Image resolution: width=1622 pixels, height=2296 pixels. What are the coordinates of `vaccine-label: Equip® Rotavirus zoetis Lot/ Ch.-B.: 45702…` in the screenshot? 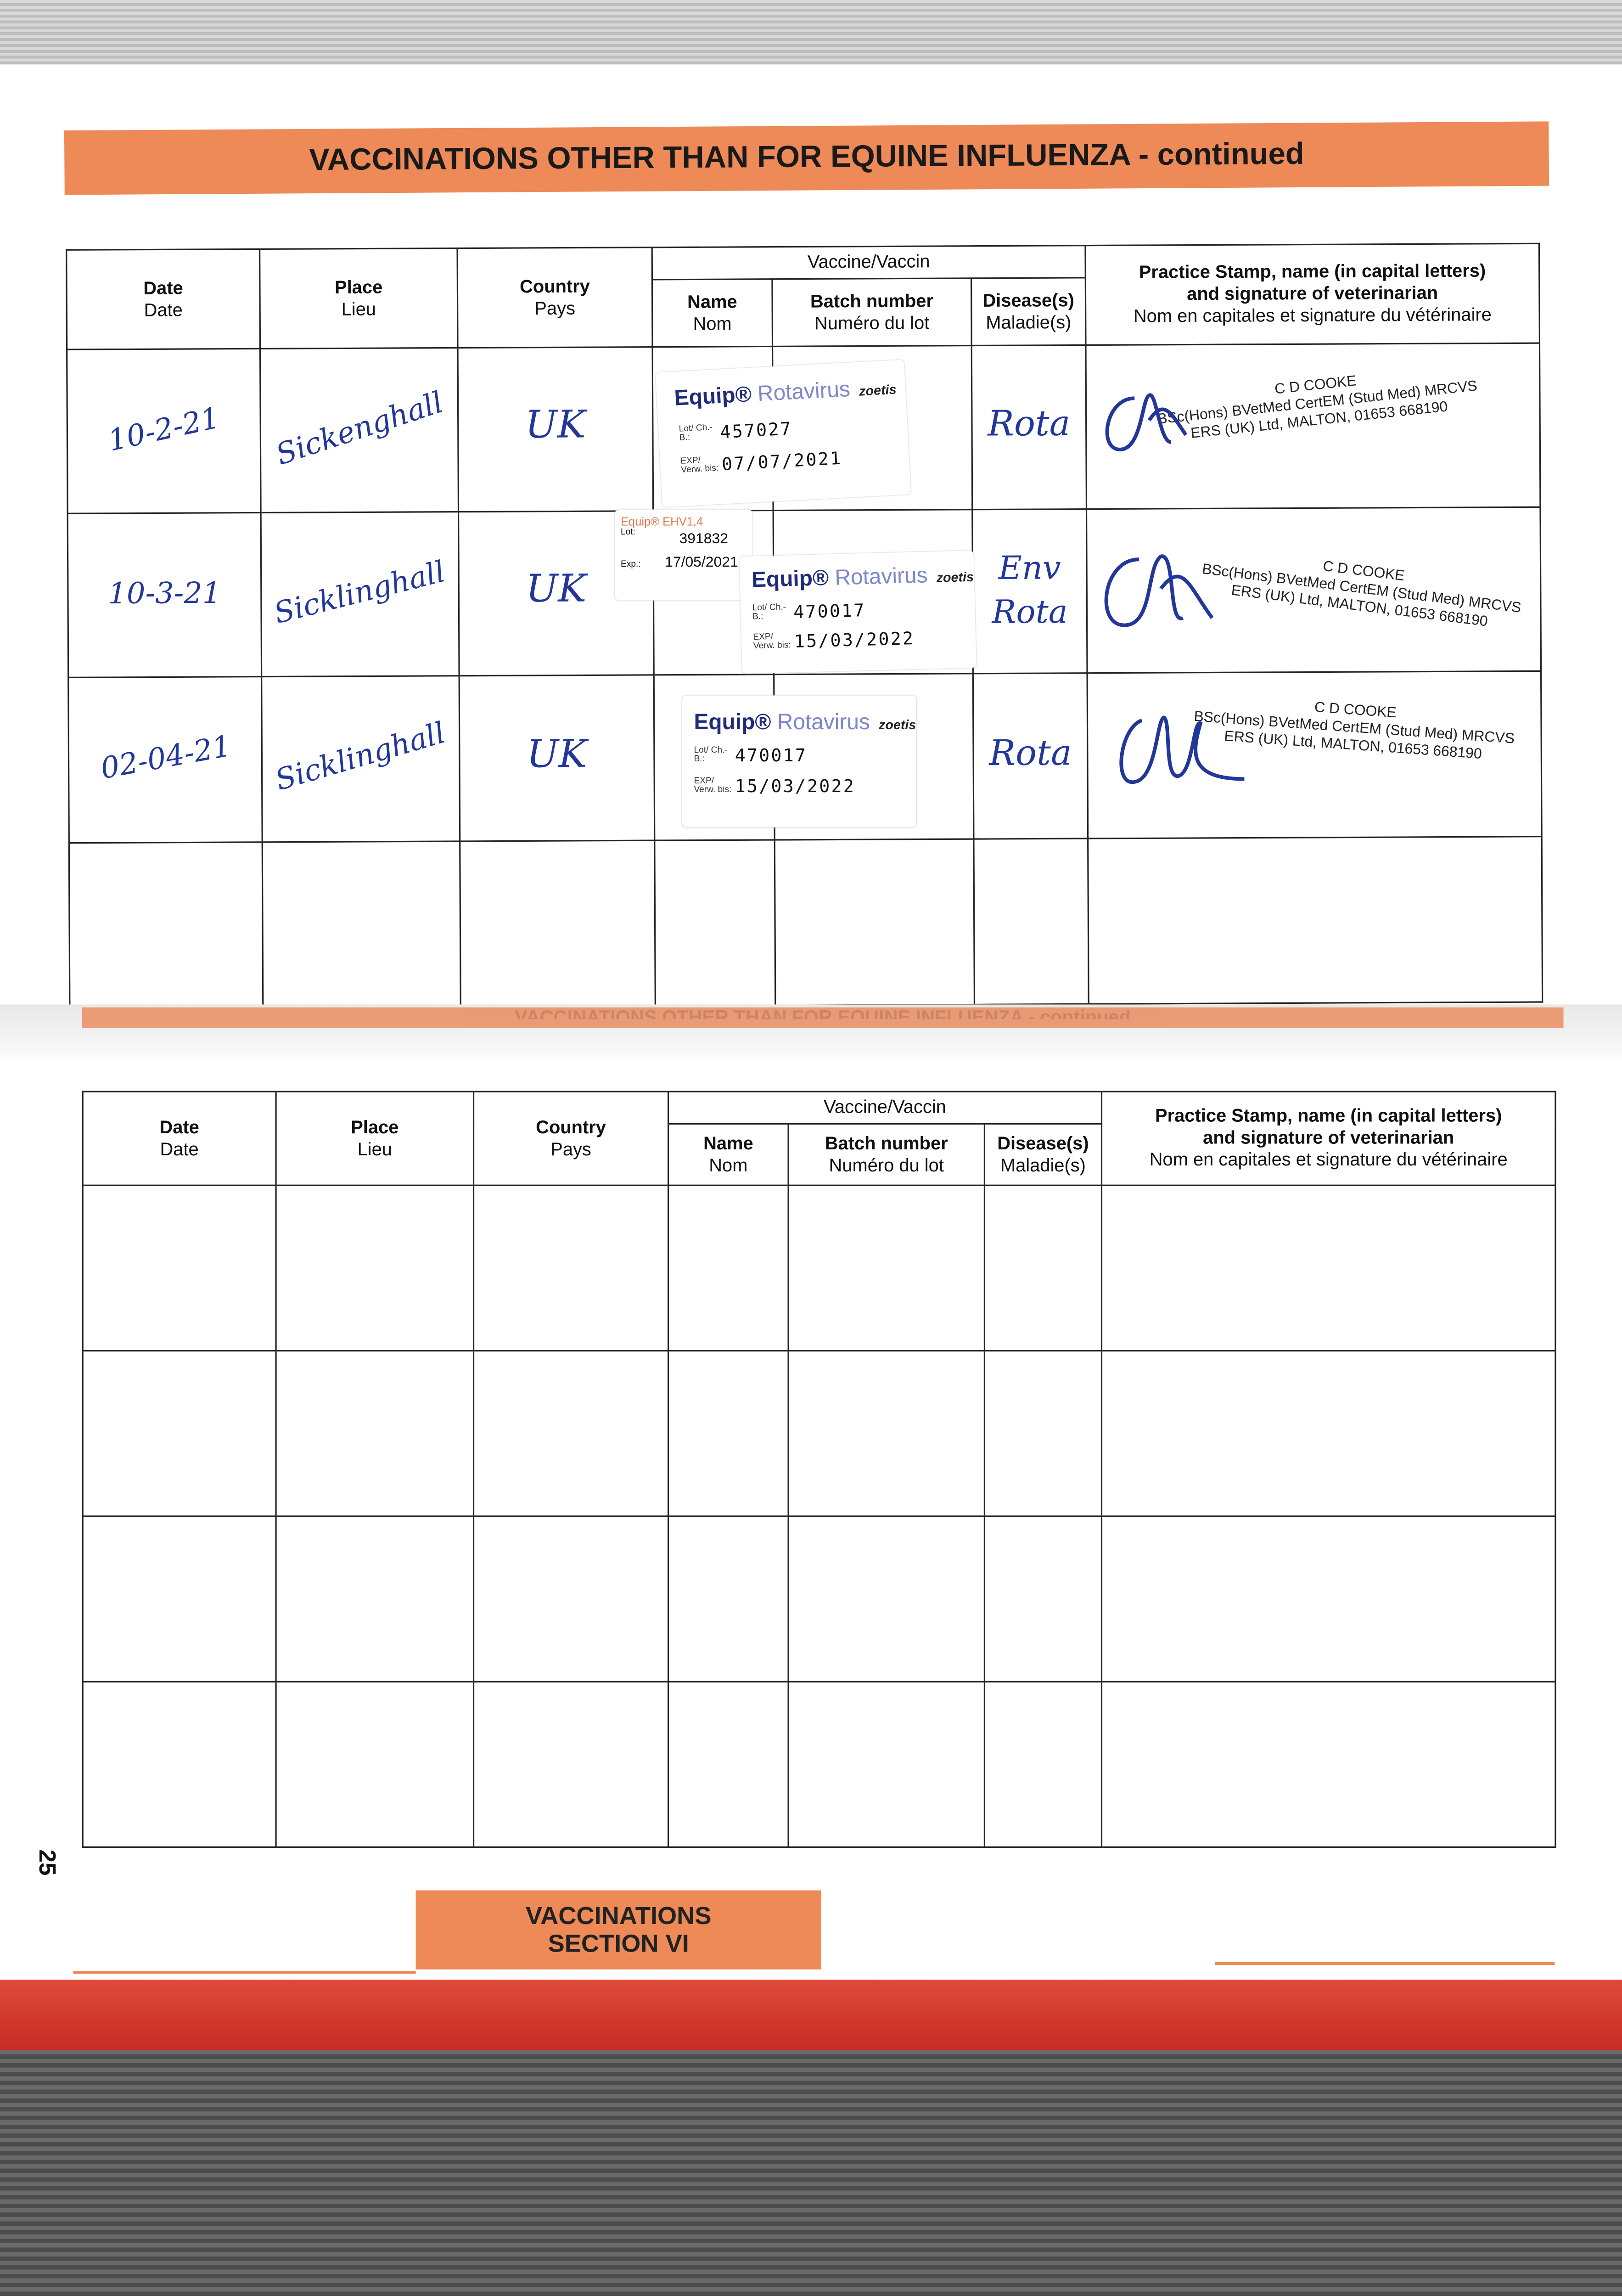 It's located at (783, 433).